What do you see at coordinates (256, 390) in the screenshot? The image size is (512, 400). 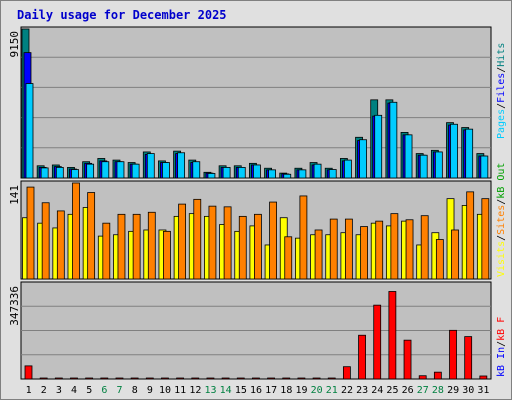 I see `x-tick-label-day-16: 16` at bounding box center [256, 390].